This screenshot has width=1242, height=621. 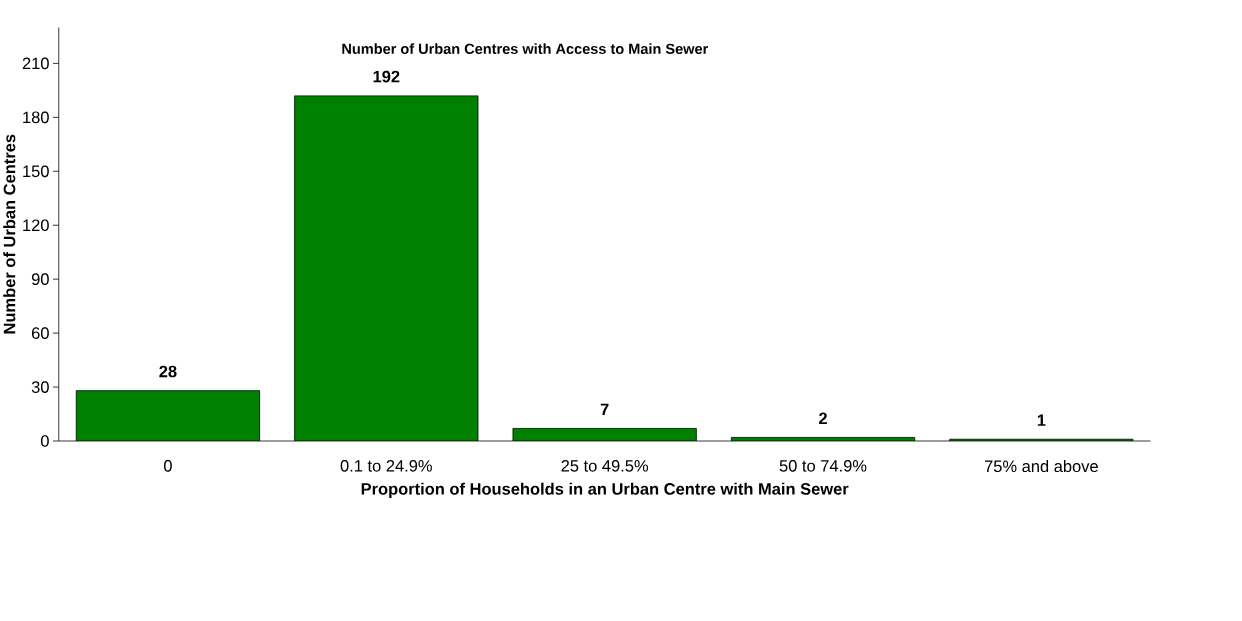 What do you see at coordinates (40, 387) in the screenshot?
I see `y-tick-label: 30` at bounding box center [40, 387].